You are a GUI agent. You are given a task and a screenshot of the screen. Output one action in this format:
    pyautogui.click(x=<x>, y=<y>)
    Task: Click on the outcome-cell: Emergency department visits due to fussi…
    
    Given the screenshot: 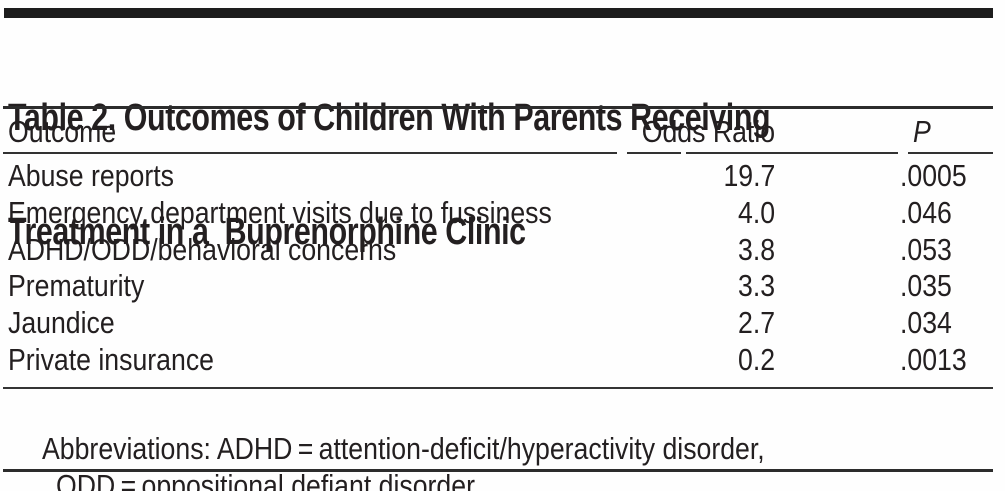 What is the action you would take?
    pyautogui.click(x=280, y=212)
    